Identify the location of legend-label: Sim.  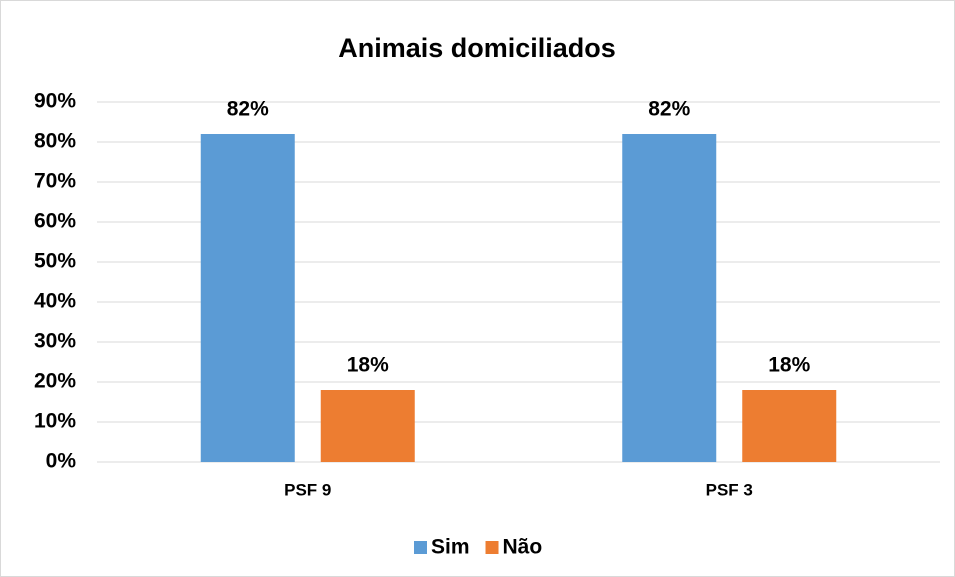
(450, 547).